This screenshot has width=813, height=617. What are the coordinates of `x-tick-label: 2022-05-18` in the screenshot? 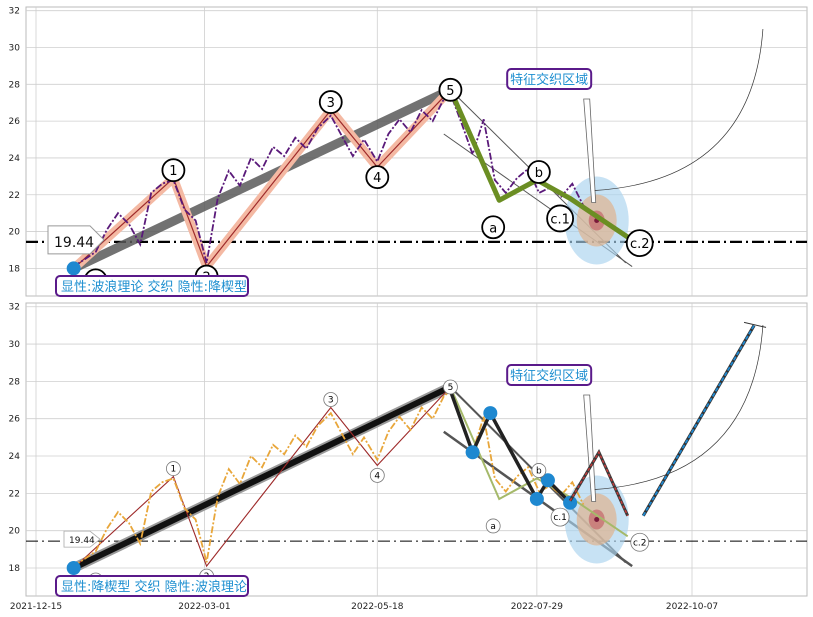 It's located at (377, 607).